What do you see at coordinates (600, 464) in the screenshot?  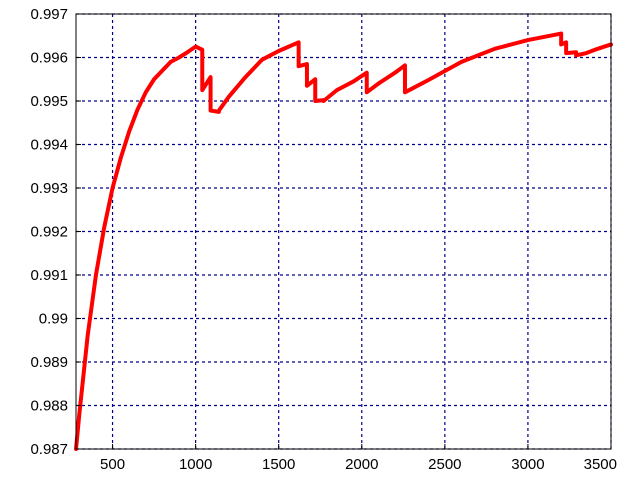 I see `x-tick-label: 3500` at bounding box center [600, 464].